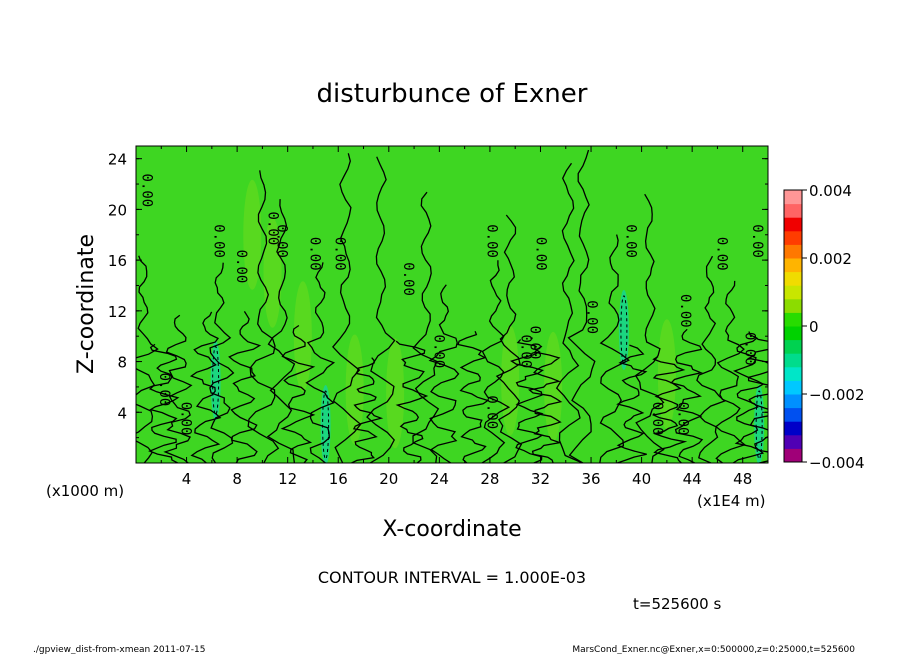  Describe the element at coordinates (117, 210) in the screenshot. I see `y-tick-label: 20` at that location.